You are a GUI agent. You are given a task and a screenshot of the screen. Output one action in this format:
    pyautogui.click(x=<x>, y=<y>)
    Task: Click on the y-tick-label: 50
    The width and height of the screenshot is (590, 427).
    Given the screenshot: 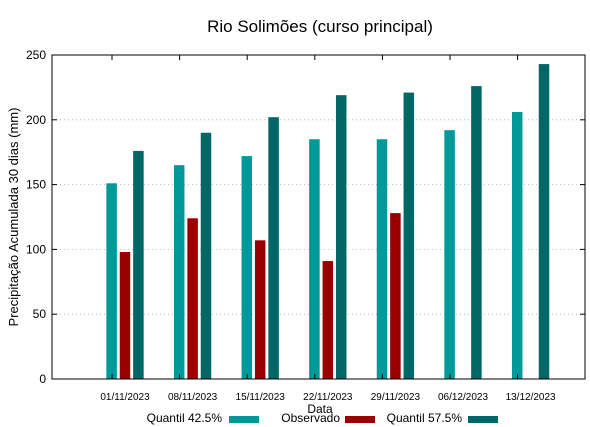 What is the action you would take?
    pyautogui.click(x=40, y=314)
    